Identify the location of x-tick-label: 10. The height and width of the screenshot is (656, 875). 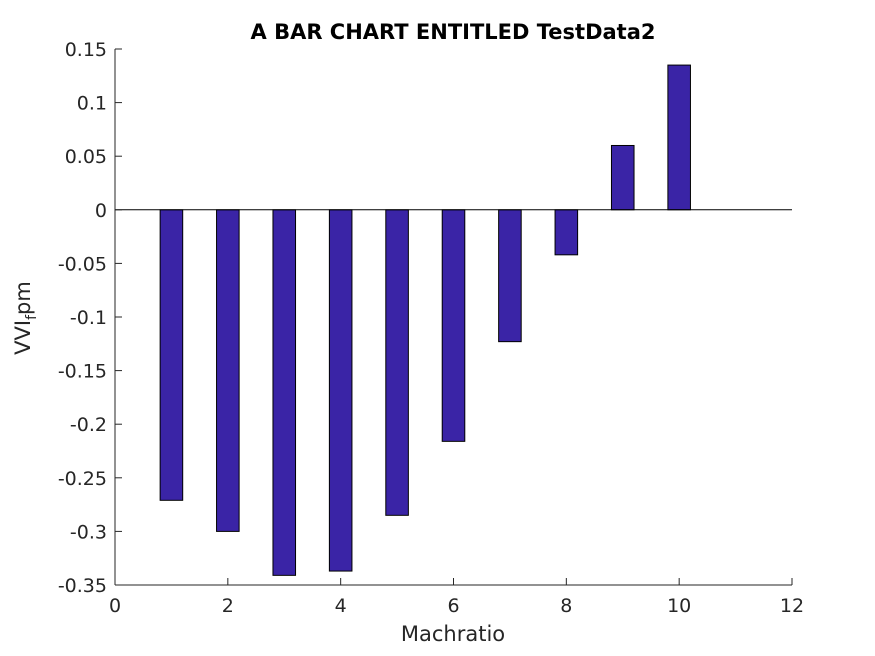
(679, 606).